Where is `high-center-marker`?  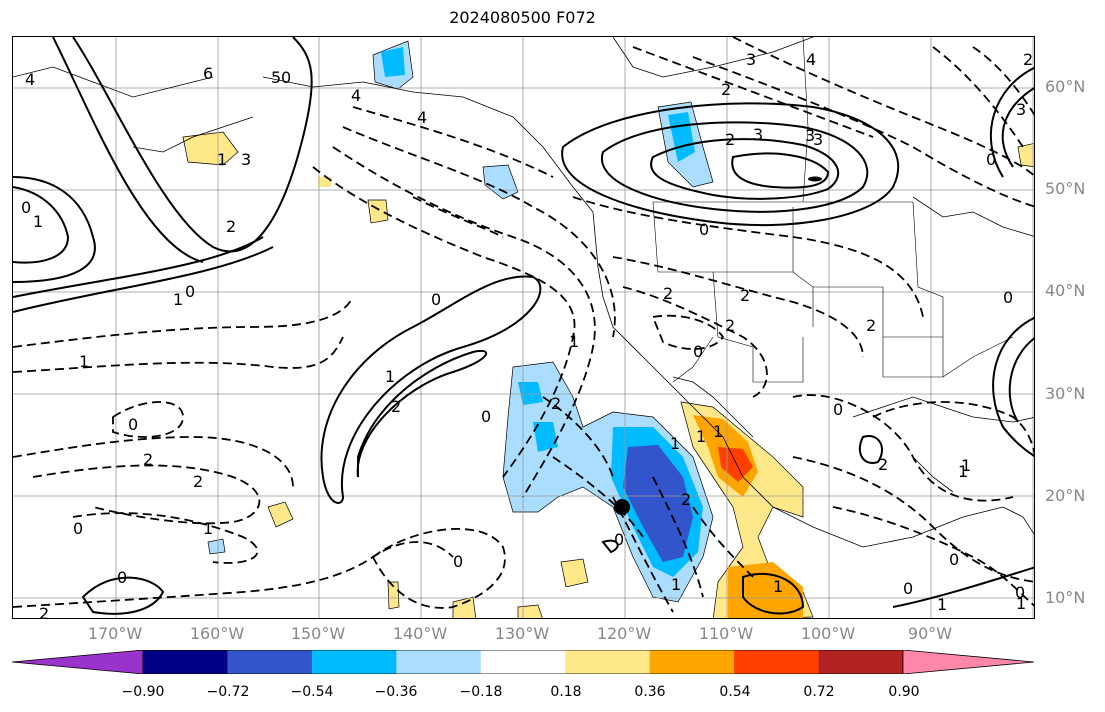
high-center-marker is located at coordinates (815, 179).